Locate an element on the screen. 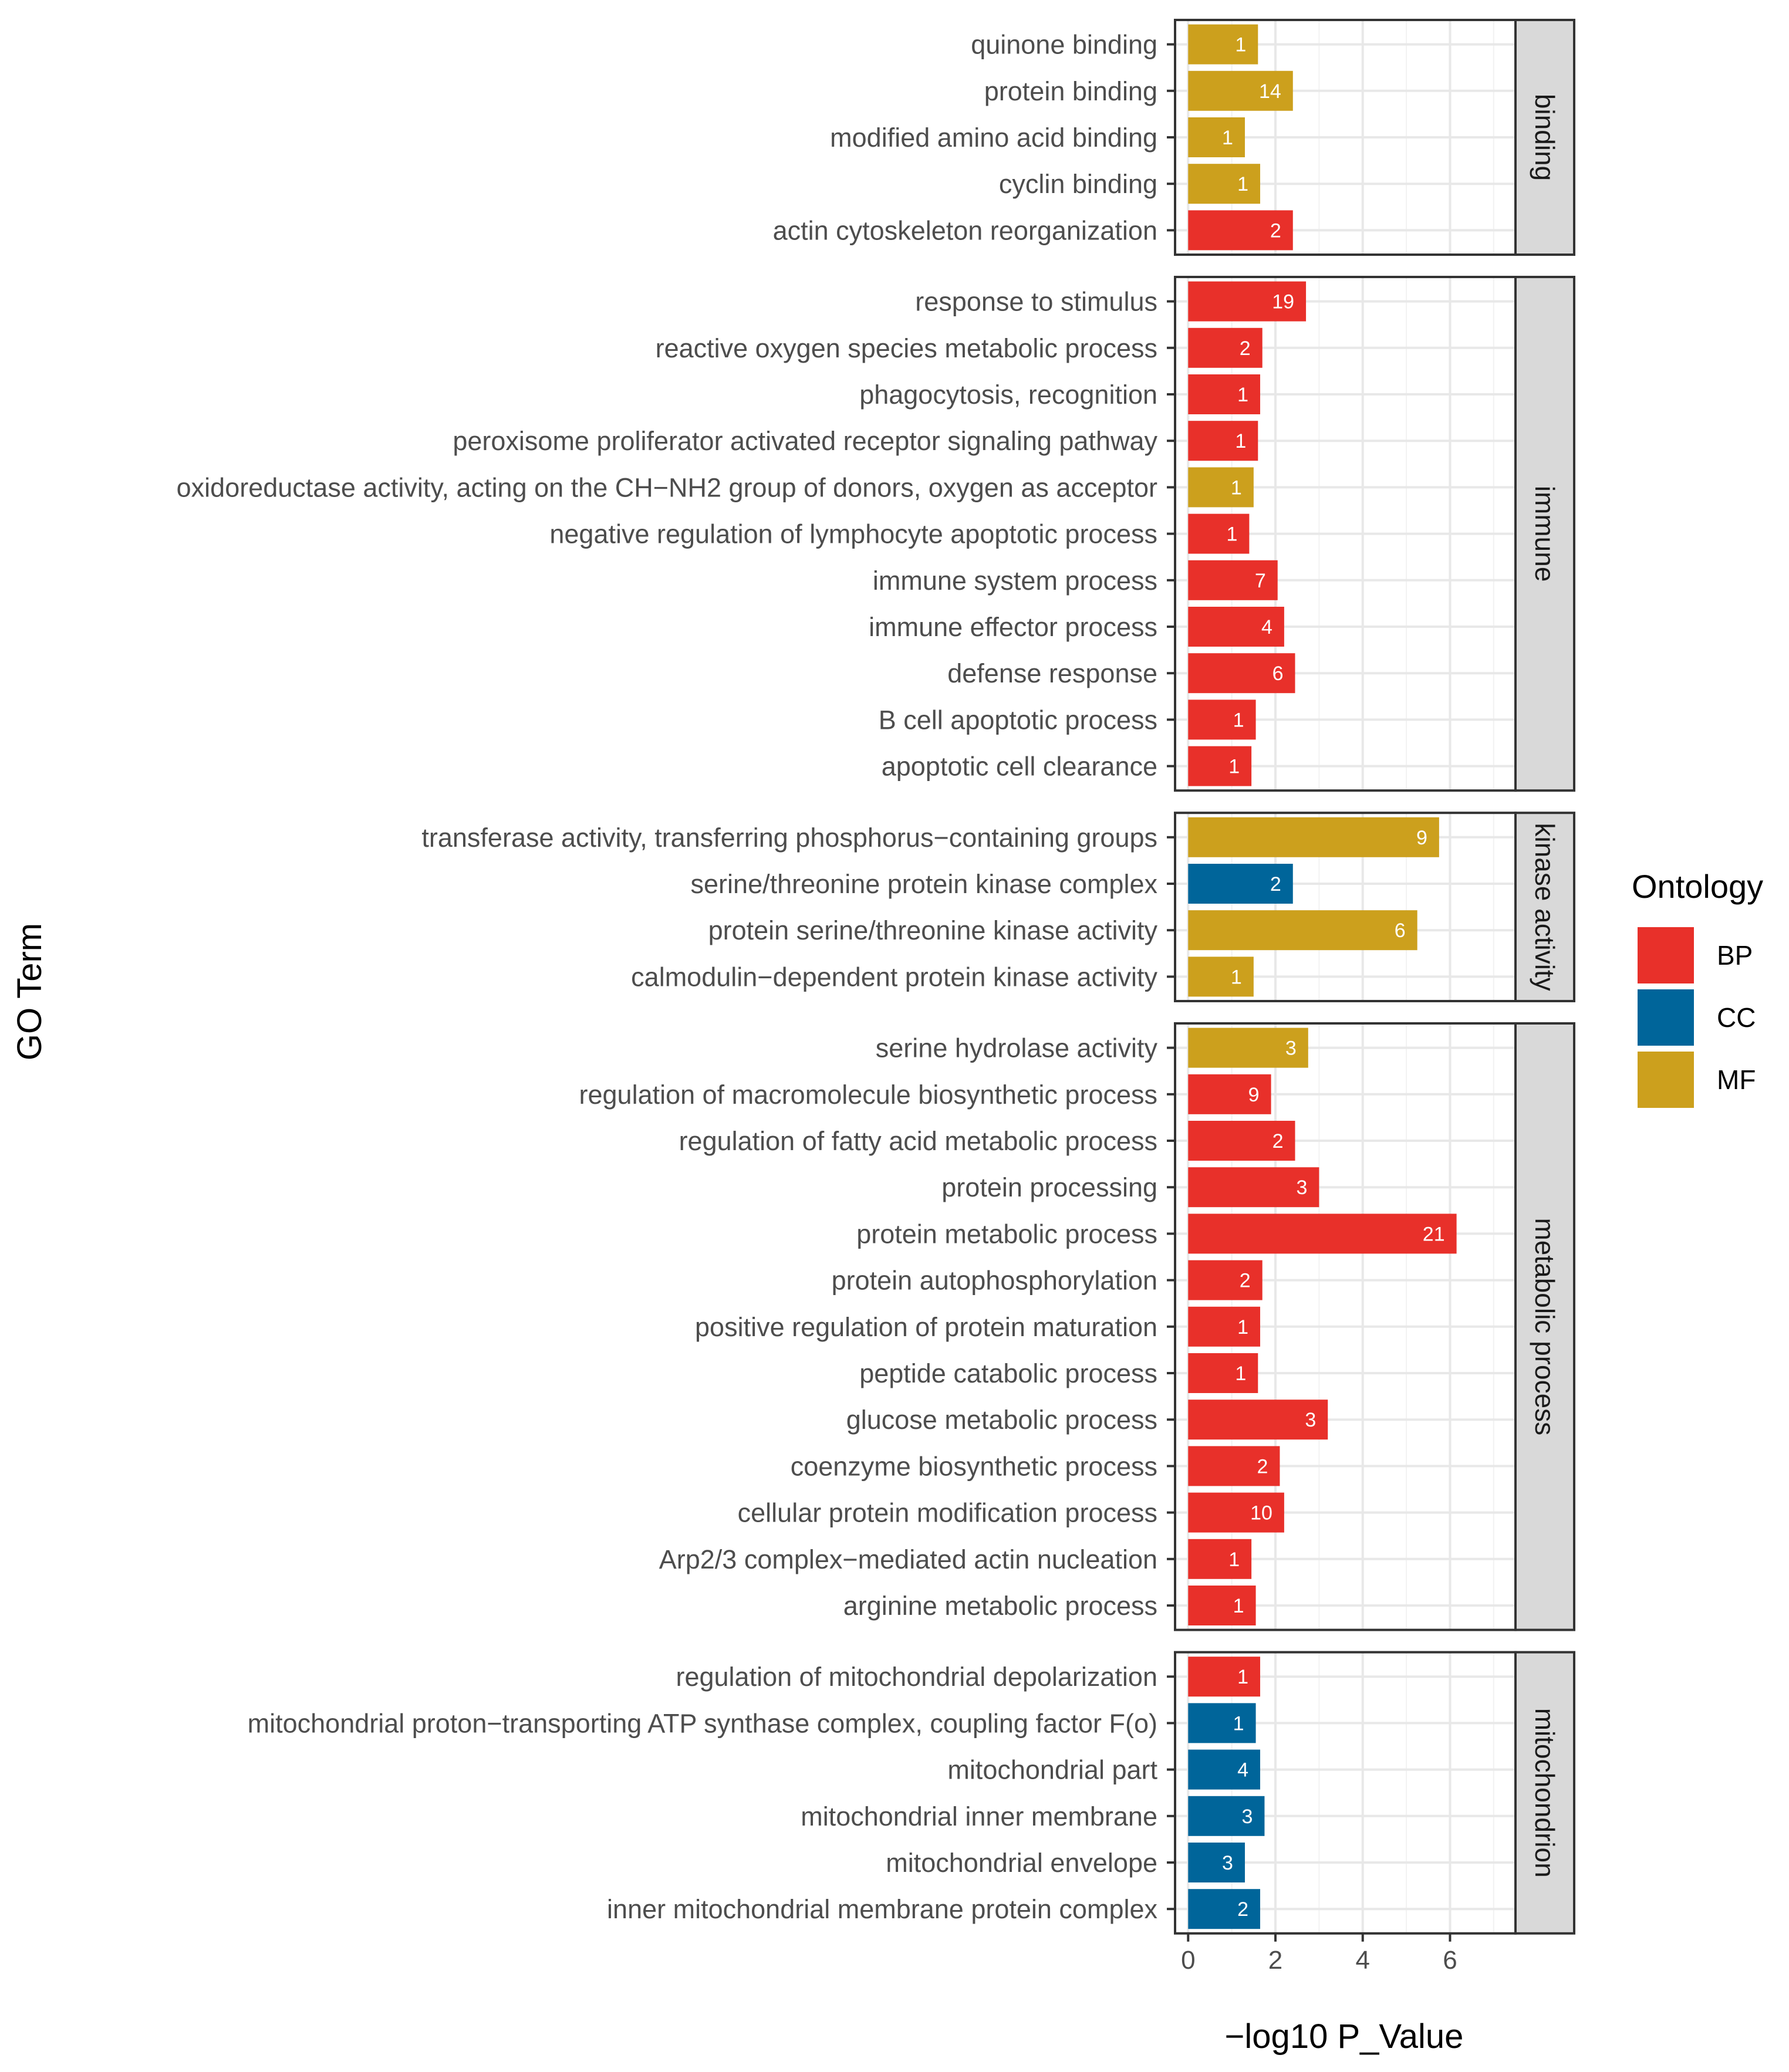 The width and height of the screenshot is (1789, 2072). term-label: cellular protein modification process is located at coordinates (948, 1513).